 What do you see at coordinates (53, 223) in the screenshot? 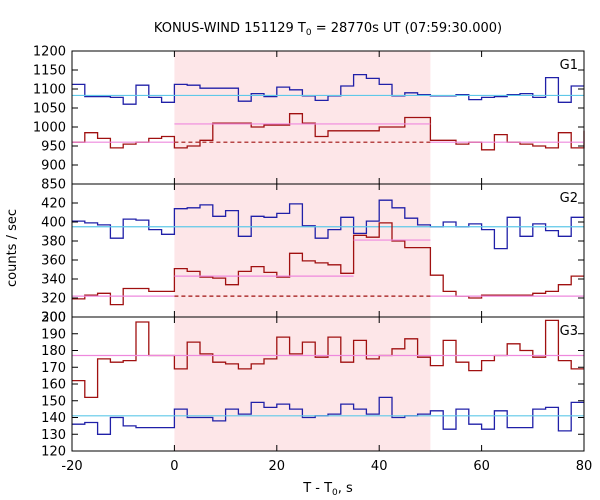
I see `y-tick-label: 400` at bounding box center [53, 223].